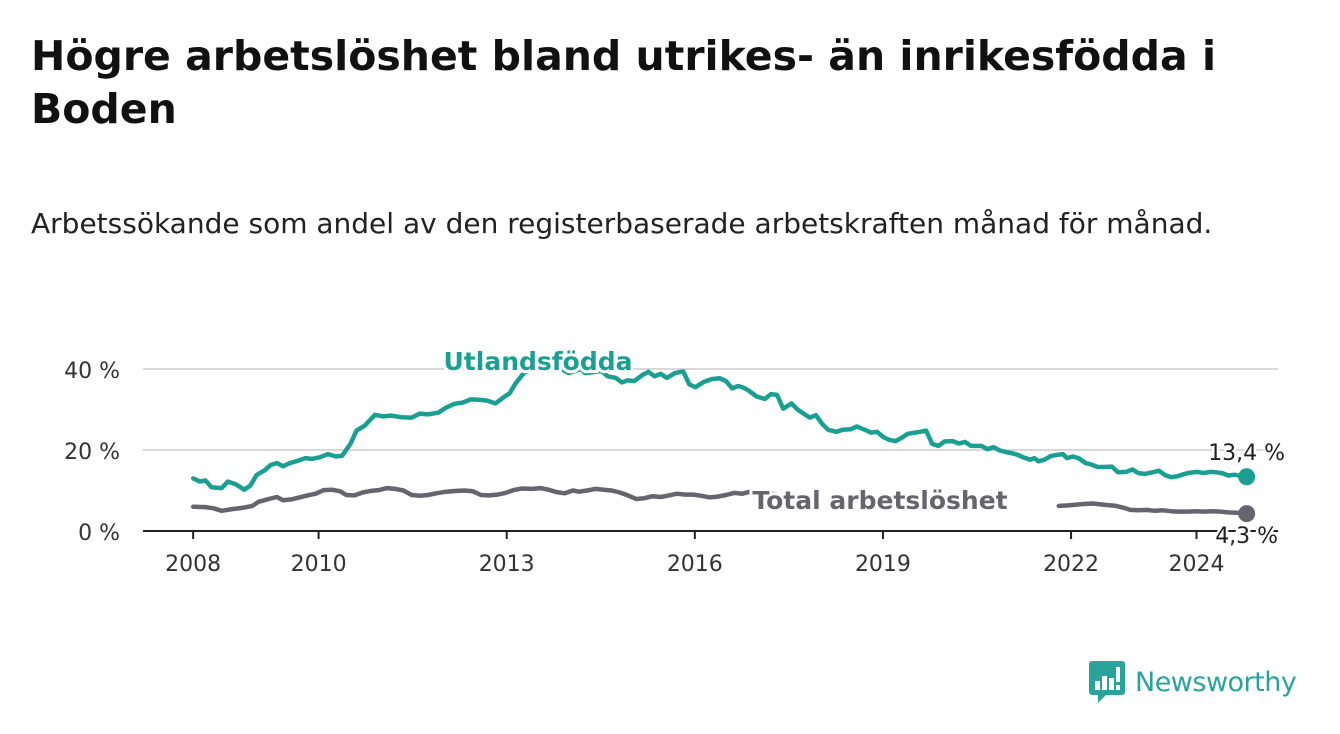 The image size is (1340, 734). Describe the element at coordinates (538, 361) in the screenshot. I see `series-label-utlandsfodda: Utlandsfödda` at that location.